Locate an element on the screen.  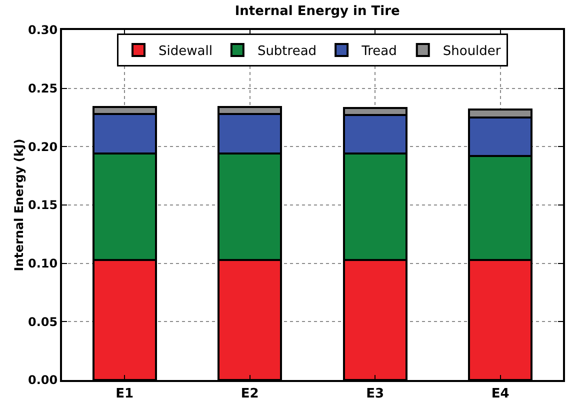
x-tick-label: E1 is located at coordinates (125, 394).